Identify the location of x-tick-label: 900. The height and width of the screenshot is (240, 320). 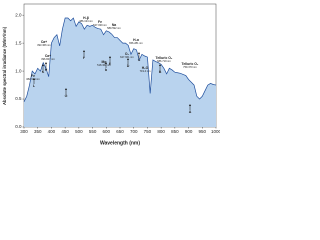
(189, 131).